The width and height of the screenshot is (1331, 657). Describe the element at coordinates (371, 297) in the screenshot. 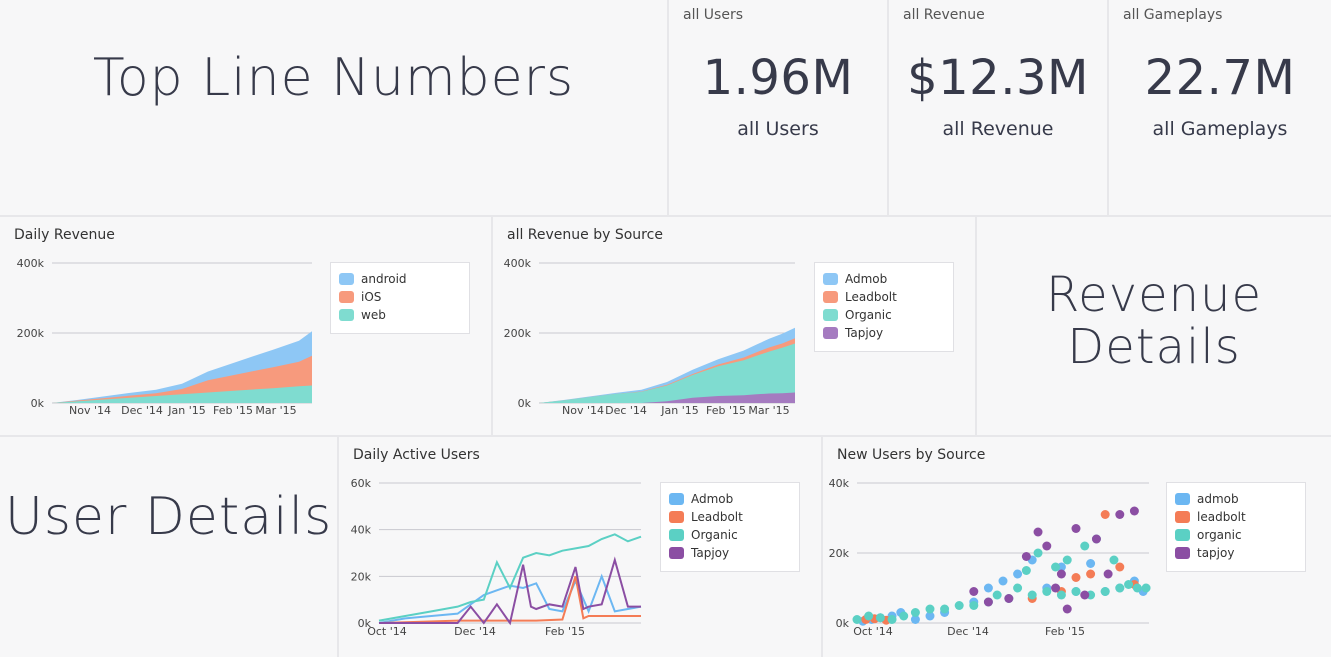

I see `legend-label: iOS` at that location.